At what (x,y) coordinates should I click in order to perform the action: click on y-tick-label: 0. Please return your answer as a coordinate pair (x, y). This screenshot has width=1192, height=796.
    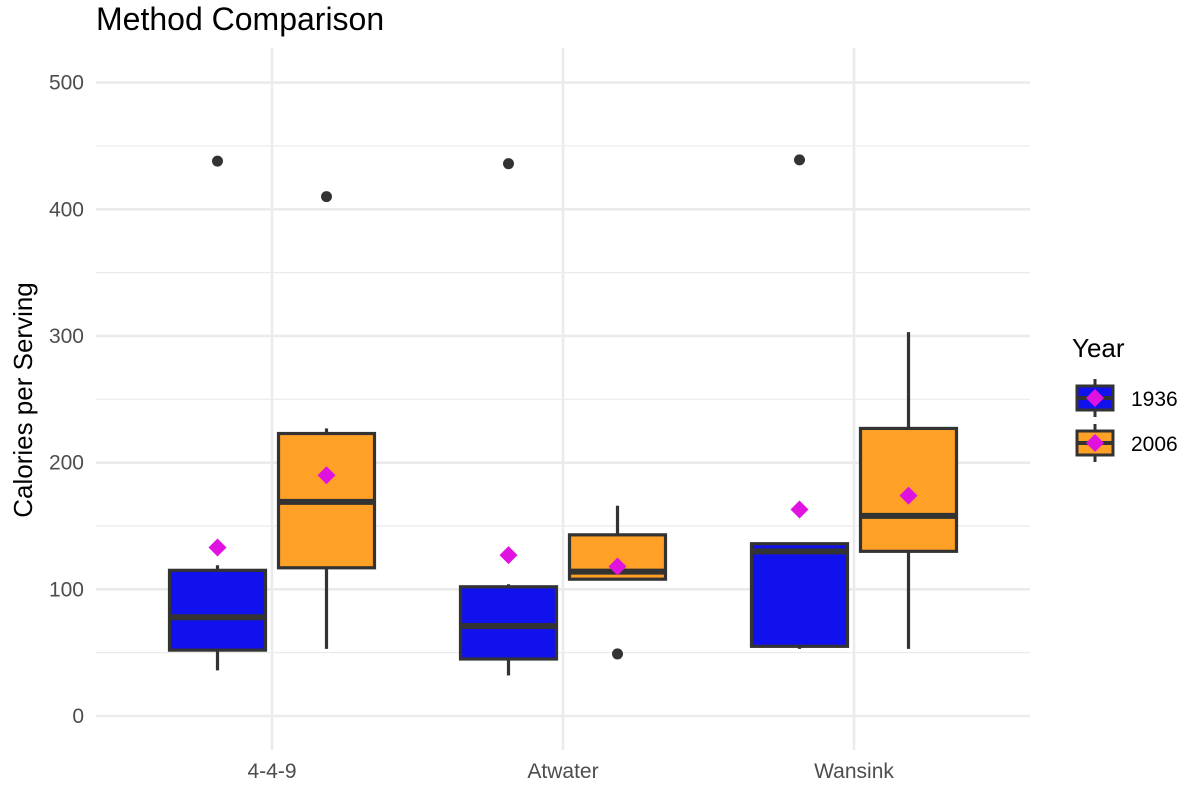
    Looking at the image, I should click on (78, 716).